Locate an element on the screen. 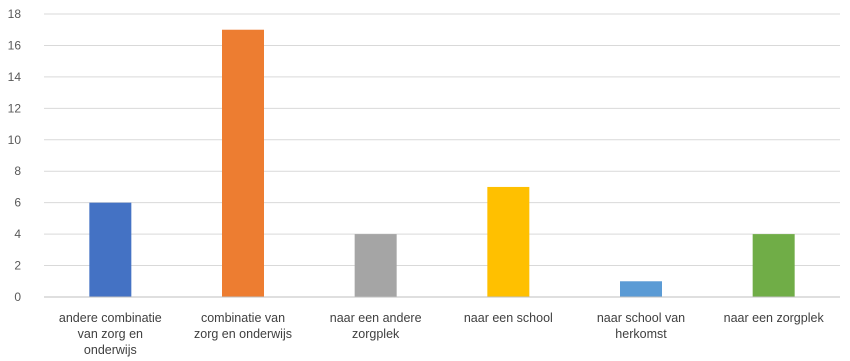 This screenshot has width=850, height=361. y-tick-label: 14 is located at coordinates (15, 77).